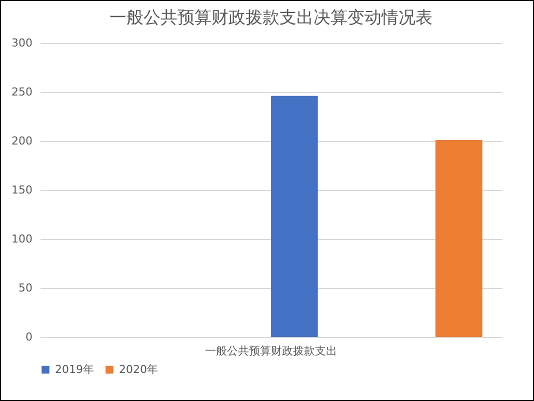 This screenshot has height=401, width=534. Describe the element at coordinates (29, 337) in the screenshot. I see `y-tick-label: 0` at that location.